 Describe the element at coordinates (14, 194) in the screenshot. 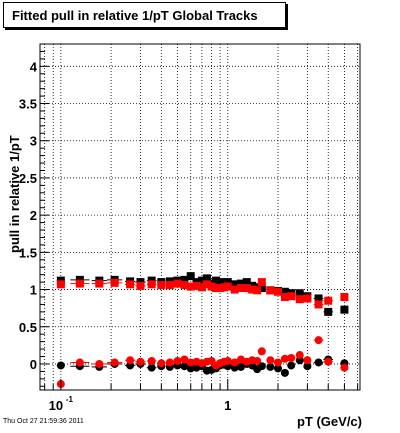

I see `y-axis-label: pull in relative 1/pT` at that location.